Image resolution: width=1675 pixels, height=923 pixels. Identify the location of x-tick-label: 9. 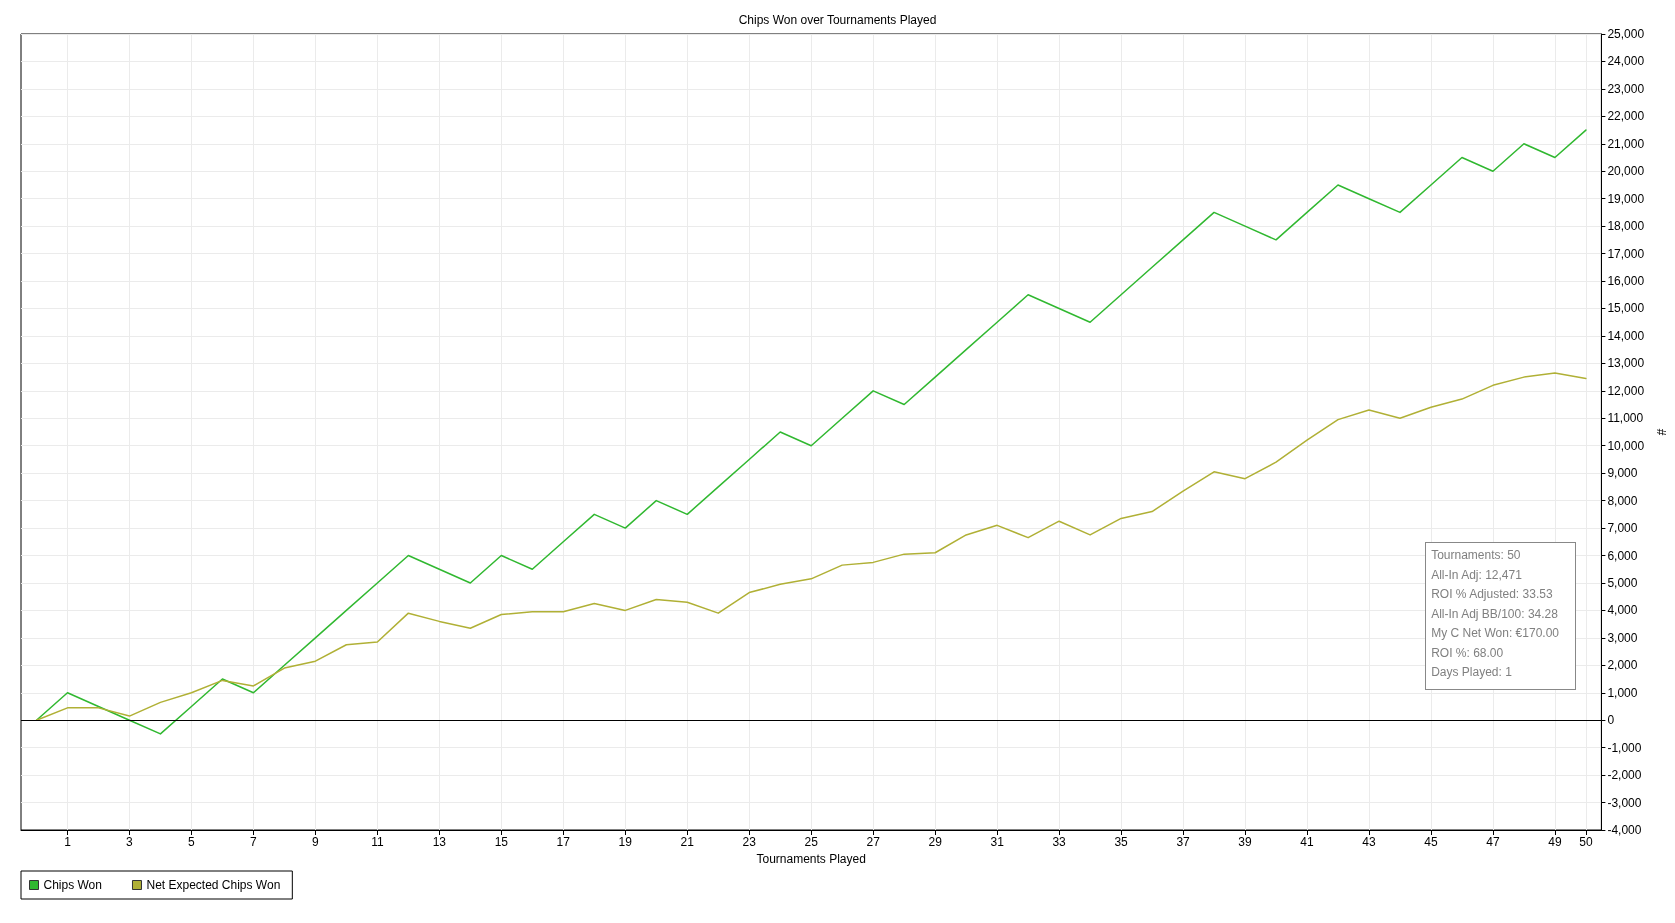
(316, 842).